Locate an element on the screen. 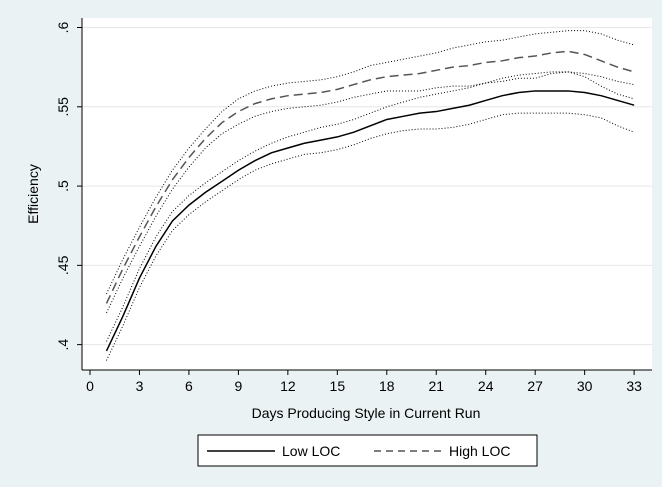 Image resolution: width=662 pixels, height=487 pixels. x-tick-label: 27 is located at coordinates (535, 386).